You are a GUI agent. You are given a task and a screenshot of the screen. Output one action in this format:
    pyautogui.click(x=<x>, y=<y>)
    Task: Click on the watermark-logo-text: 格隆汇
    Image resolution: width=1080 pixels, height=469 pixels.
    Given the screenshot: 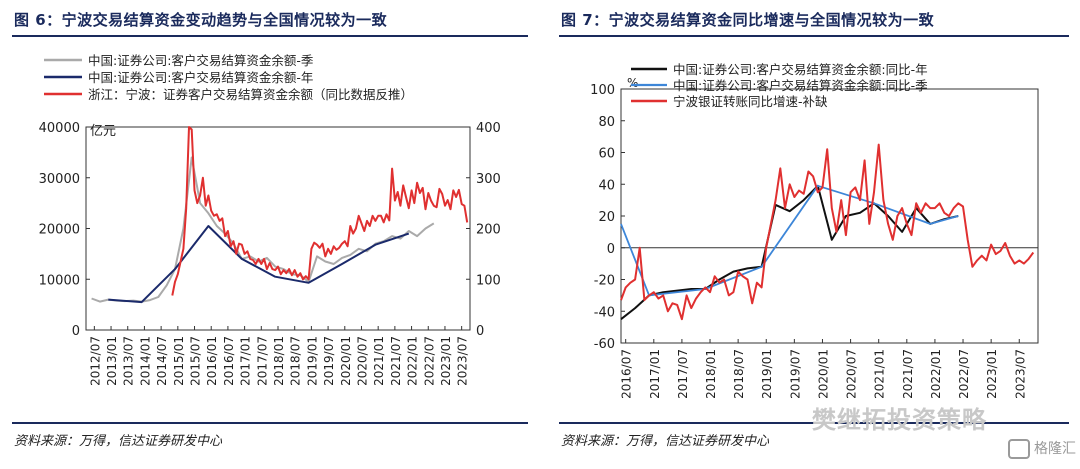 What is the action you would take?
    pyautogui.click(x=1055, y=449)
    